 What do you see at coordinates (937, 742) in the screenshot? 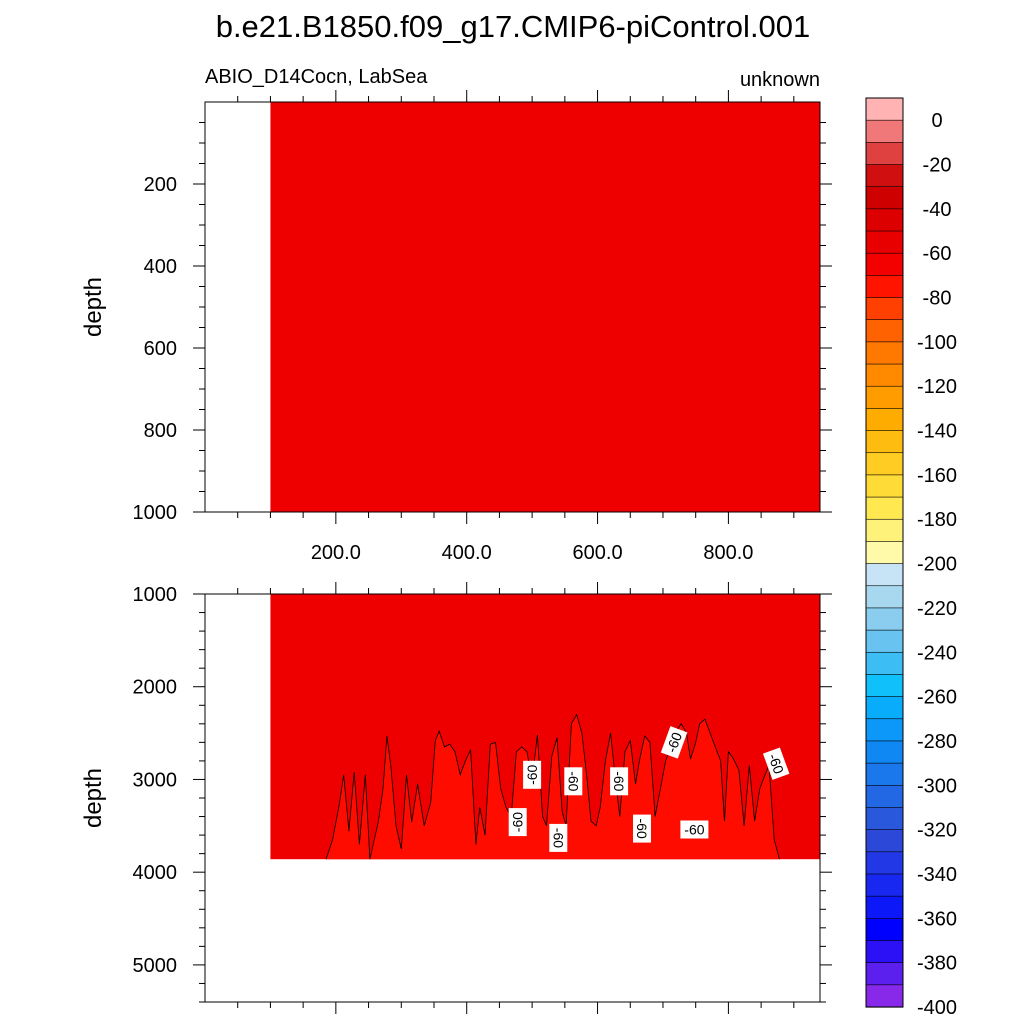
I see `colorbar-label: -280` at bounding box center [937, 742].